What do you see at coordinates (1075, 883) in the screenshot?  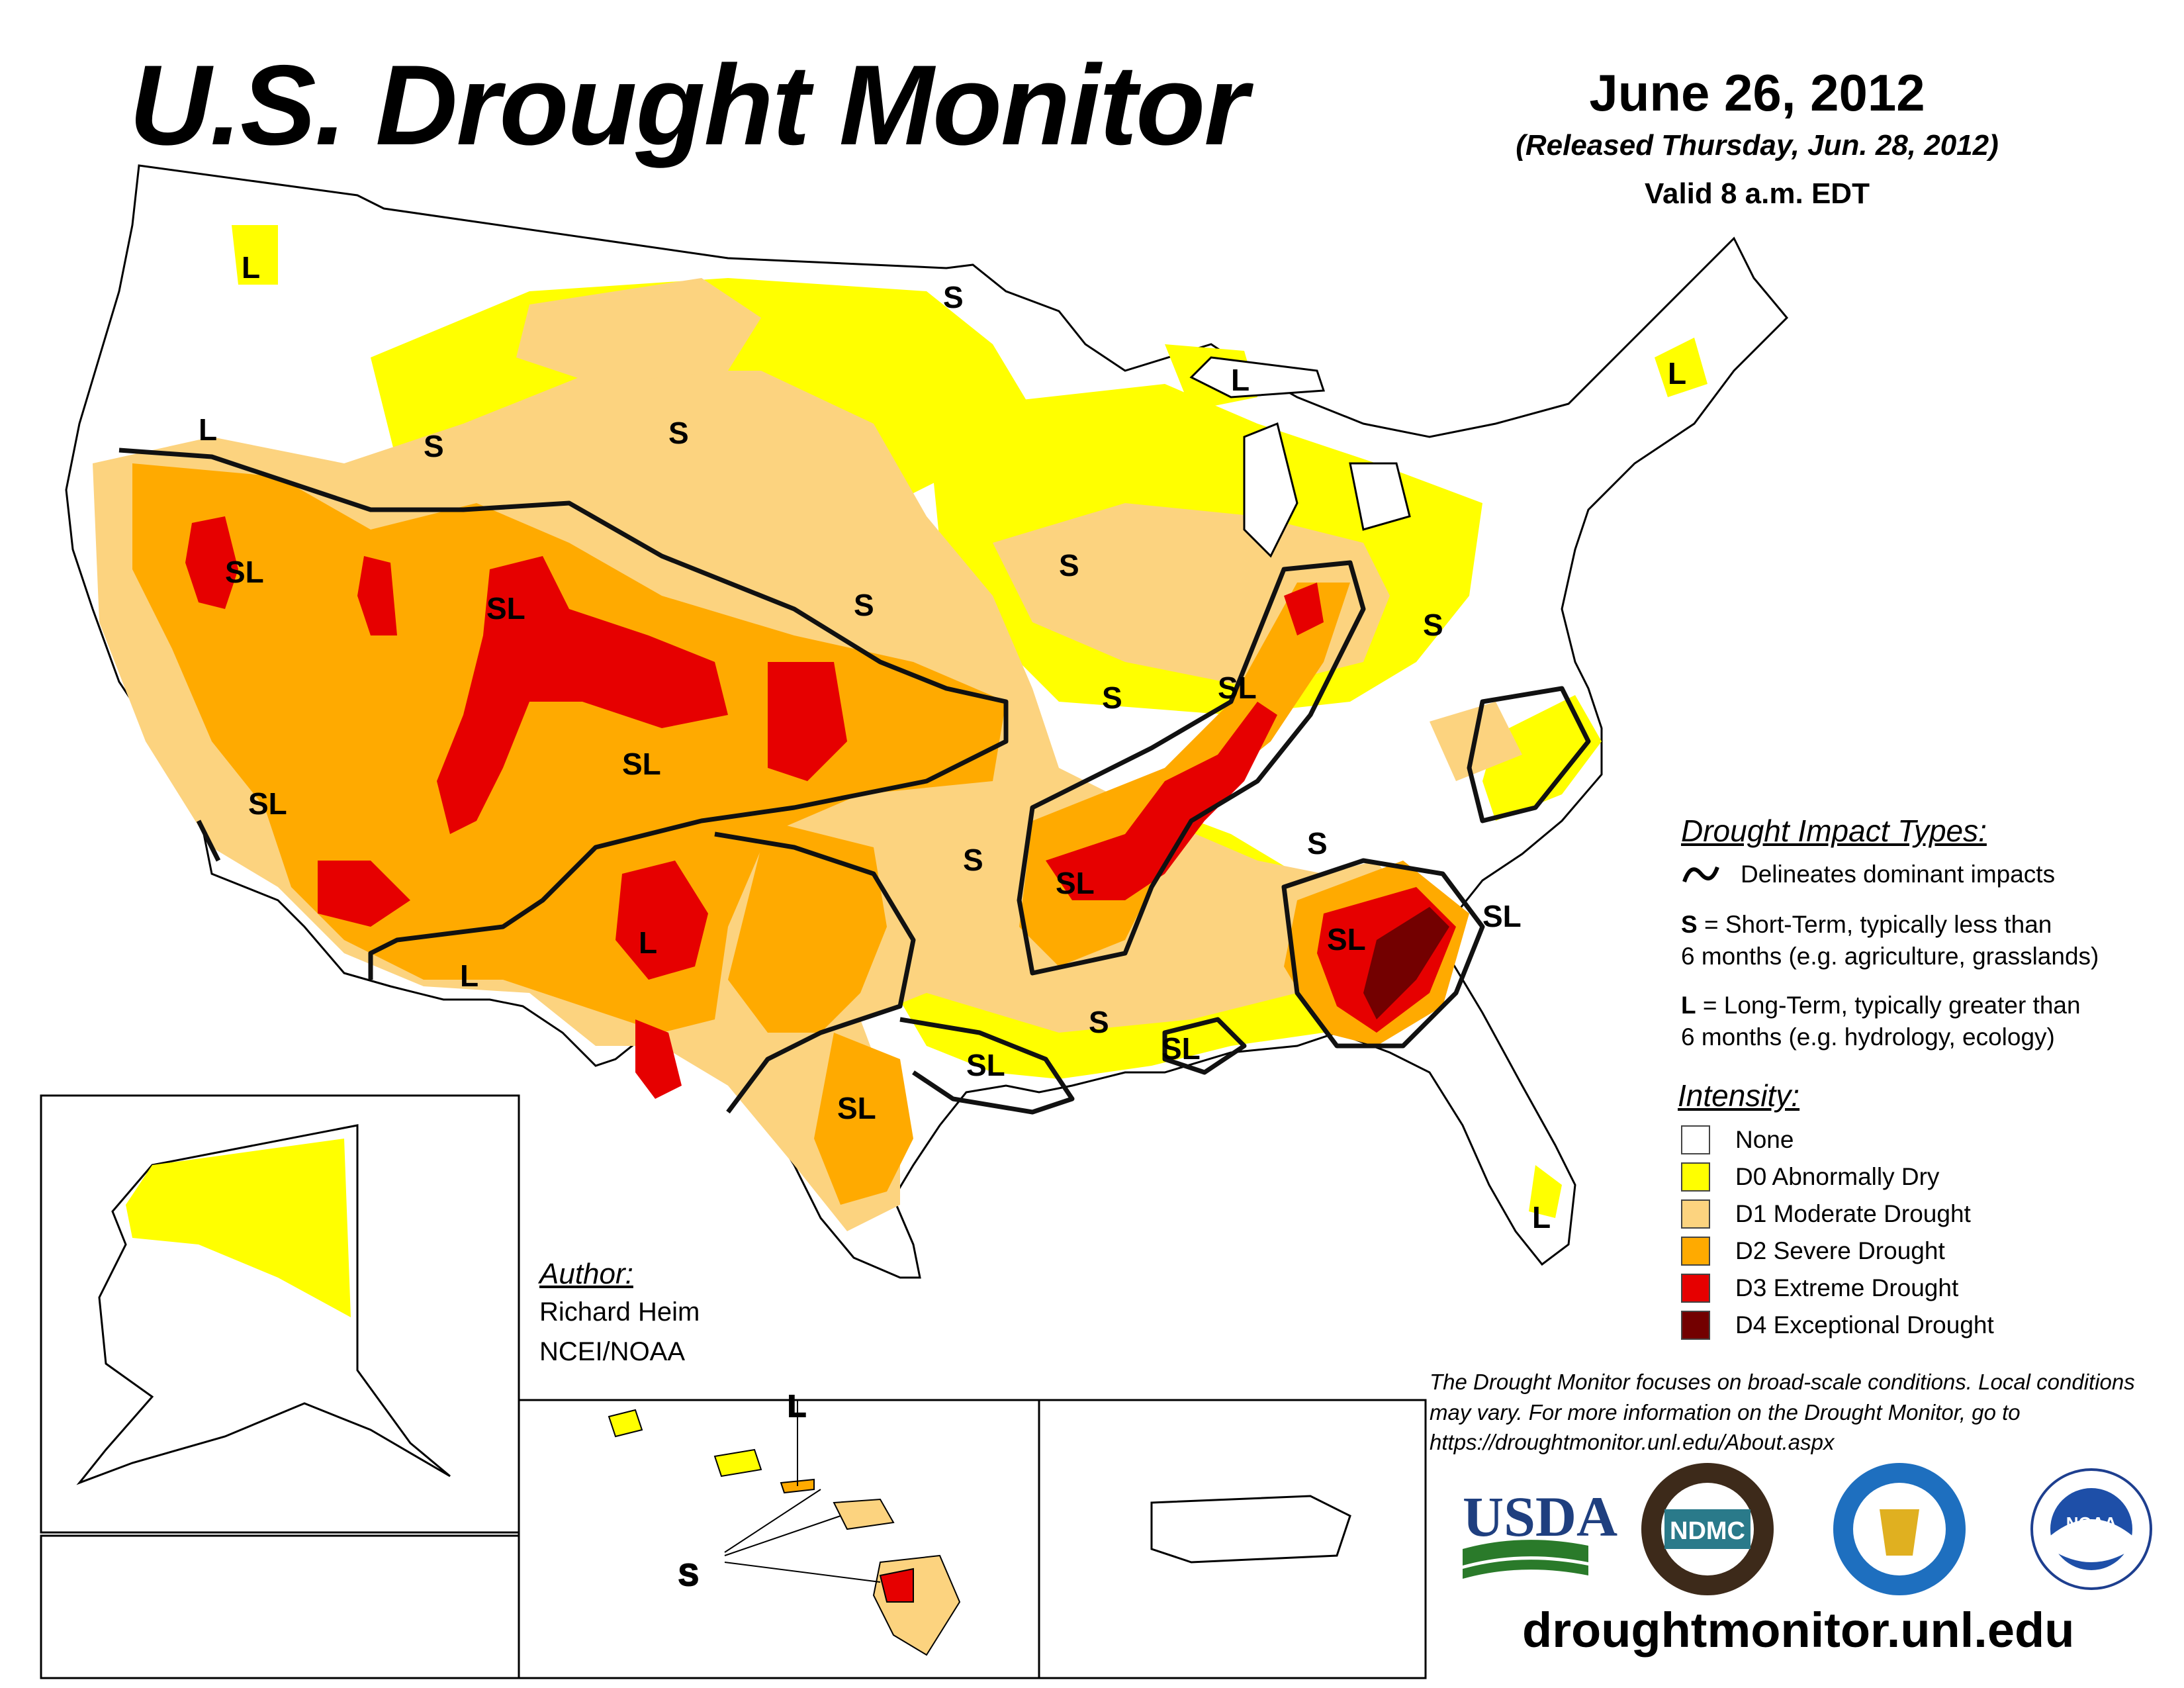 I see `map-label-ar: SL` at bounding box center [1075, 883].